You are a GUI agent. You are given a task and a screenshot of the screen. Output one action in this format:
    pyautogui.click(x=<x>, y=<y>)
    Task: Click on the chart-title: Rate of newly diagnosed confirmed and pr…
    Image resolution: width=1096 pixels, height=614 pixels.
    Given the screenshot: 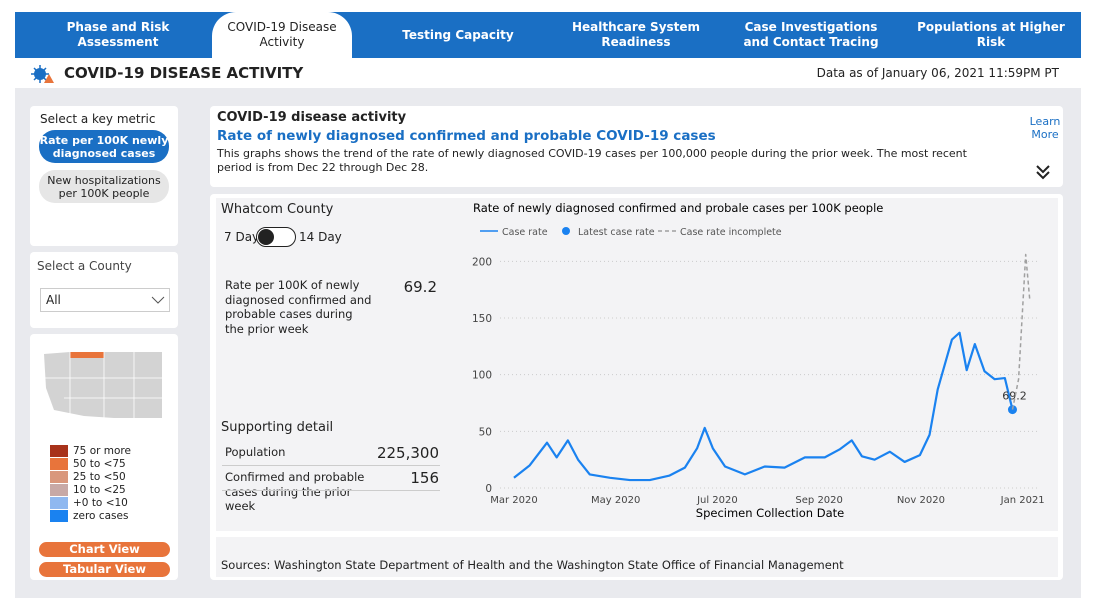 What is the action you would take?
    pyautogui.click(x=678, y=208)
    